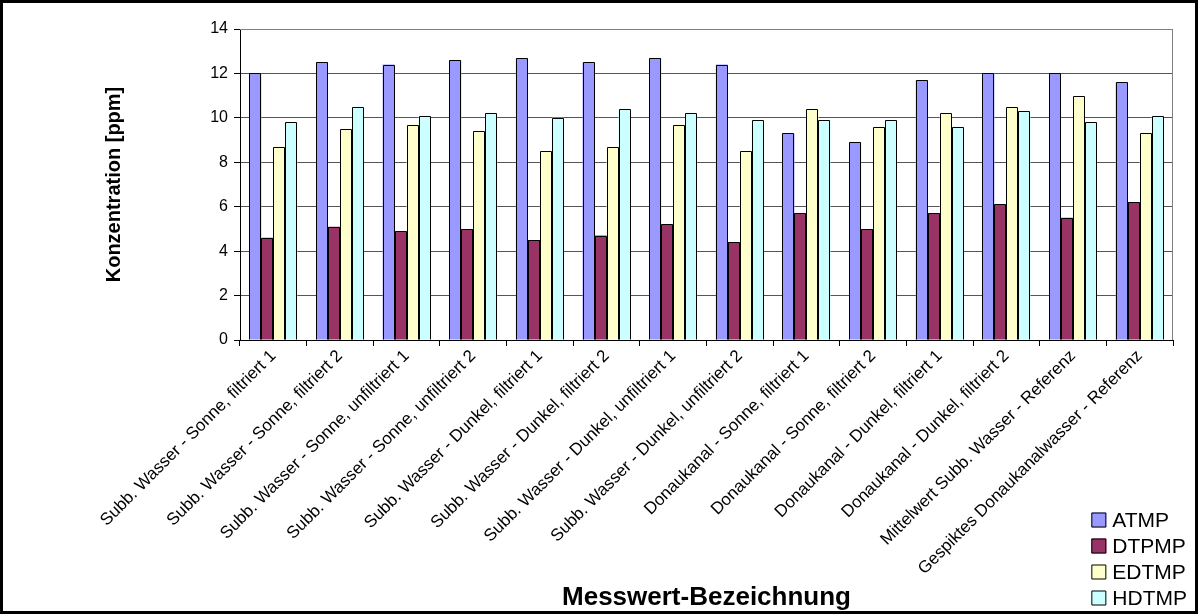  Describe the element at coordinates (1141, 519) in the screenshot. I see `legend-label: ATMP` at that location.